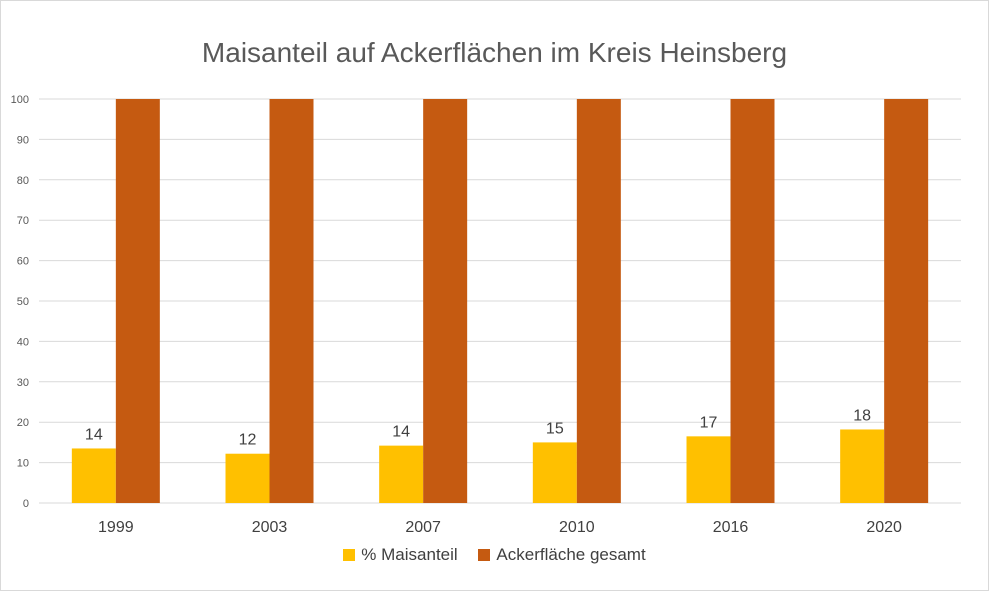  Describe the element at coordinates (23, 140) in the screenshot. I see `y-tick-label: 90` at that location.